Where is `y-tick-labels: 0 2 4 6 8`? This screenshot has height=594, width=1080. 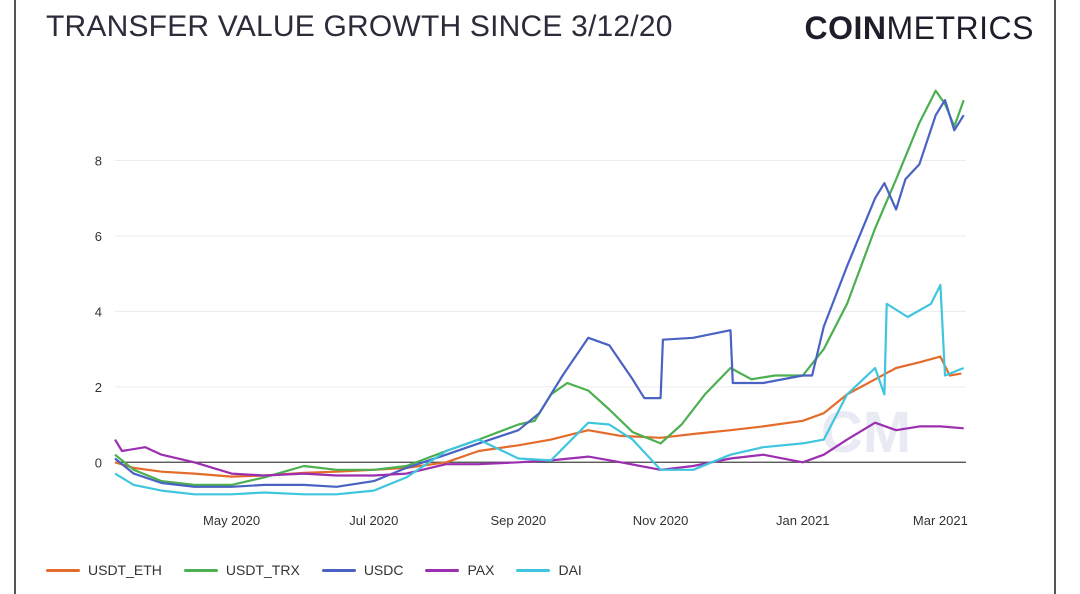 y-tick-labels: 0 2 4 6 8 is located at coordinates (98, 311).